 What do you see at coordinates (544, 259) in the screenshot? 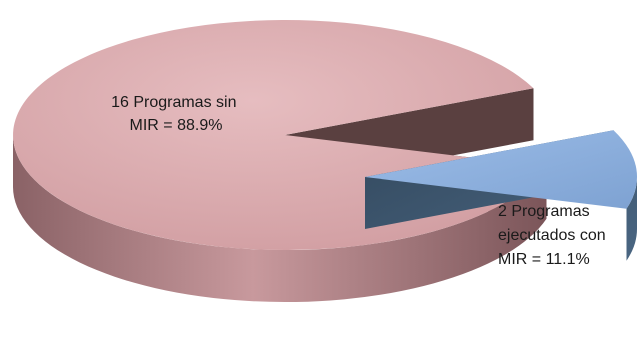
I see `slice-label-con-mir-line-3: MIR = 11.1%` at bounding box center [544, 259].